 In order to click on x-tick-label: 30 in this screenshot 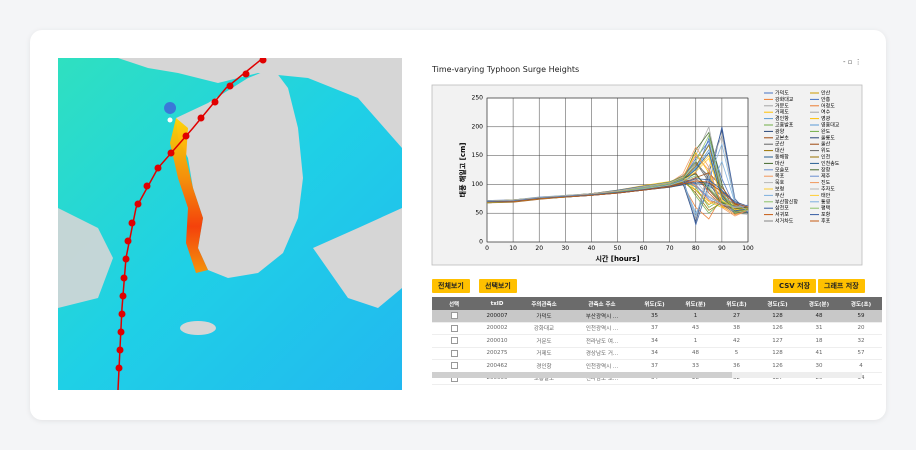, I will do `click(565, 248)`.